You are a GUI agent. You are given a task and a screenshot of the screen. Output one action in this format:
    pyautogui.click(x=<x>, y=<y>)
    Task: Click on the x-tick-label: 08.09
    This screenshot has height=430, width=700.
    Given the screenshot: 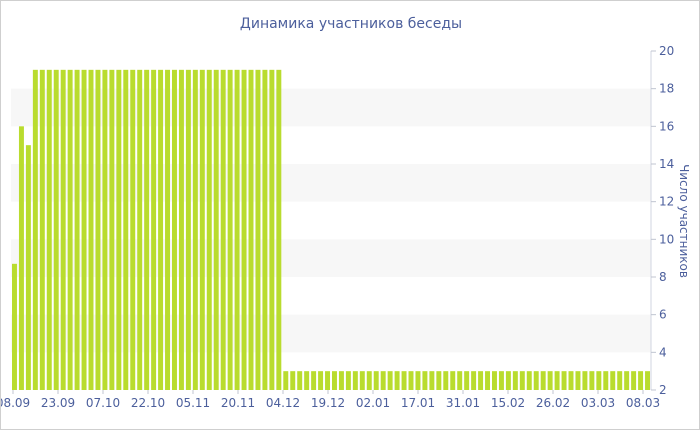 What is the action you would take?
    pyautogui.click(x=15, y=403)
    